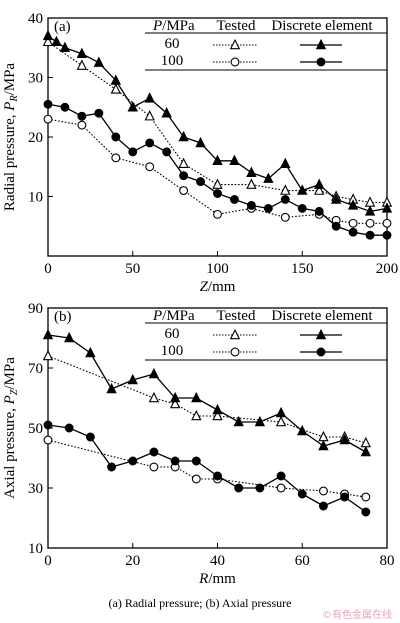 This screenshot has height=623, width=400. What do you see at coordinates (322, 316) in the screenshot?
I see `legend-header-de: Discrete element` at bounding box center [322, 316].